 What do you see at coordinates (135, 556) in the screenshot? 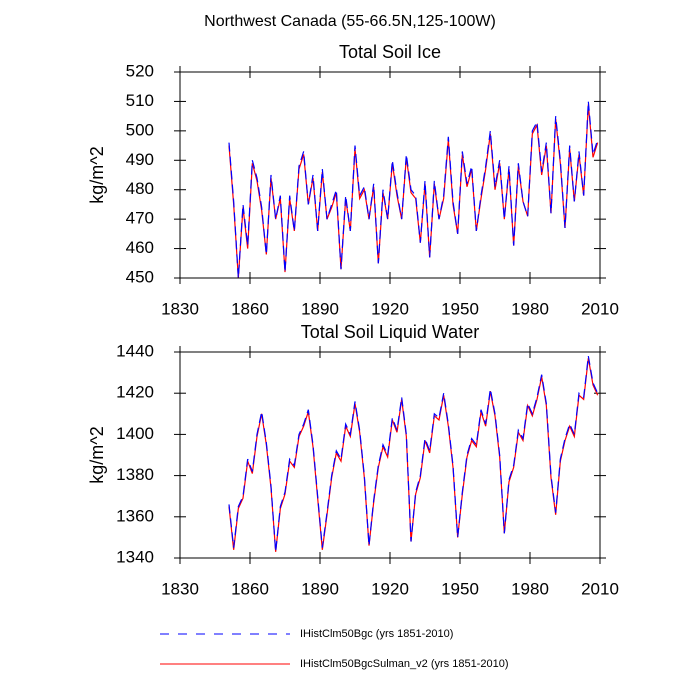
I see `y-tick-label: 1340` at bounding box center [135, 556].